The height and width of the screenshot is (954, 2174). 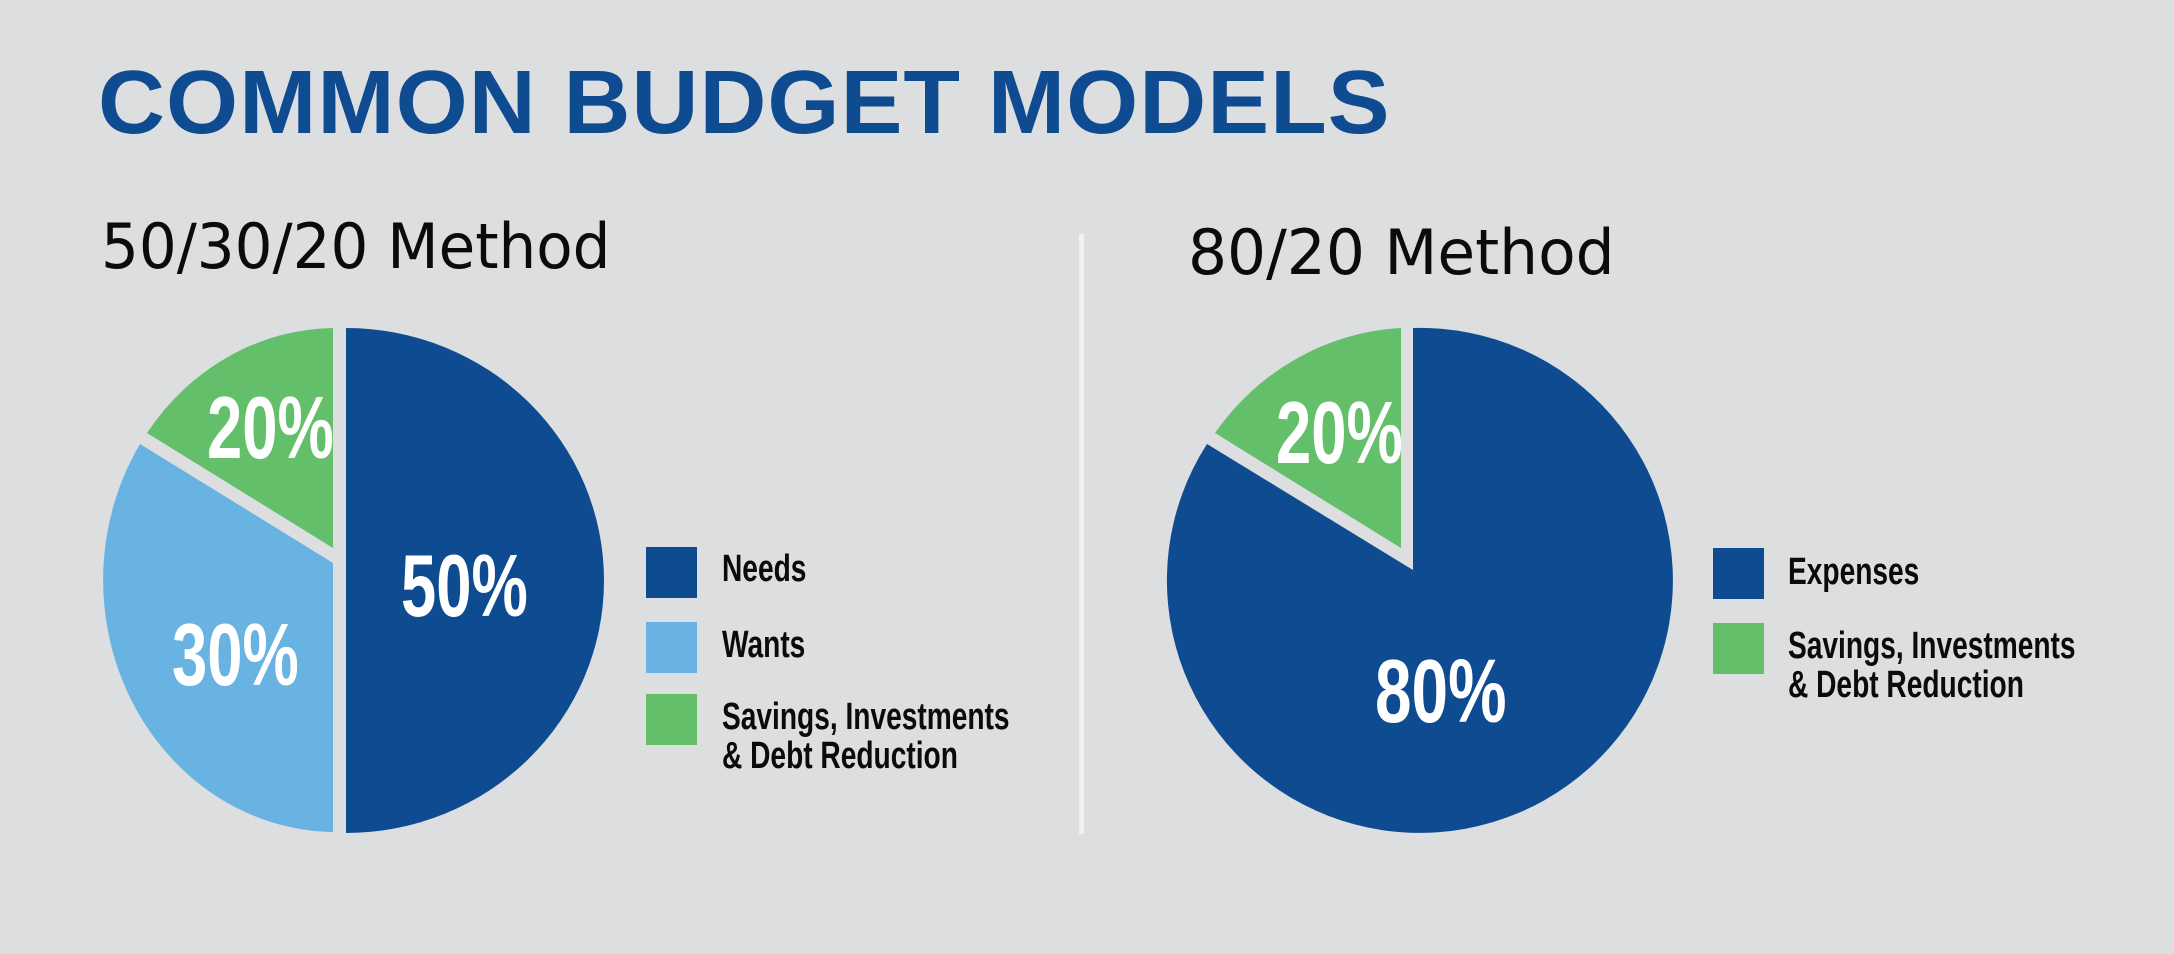 What do you see at coordinates (235, 656) in the screenshot?
I see `wants-percent-label: 30%` at bounding box center [235, 656].